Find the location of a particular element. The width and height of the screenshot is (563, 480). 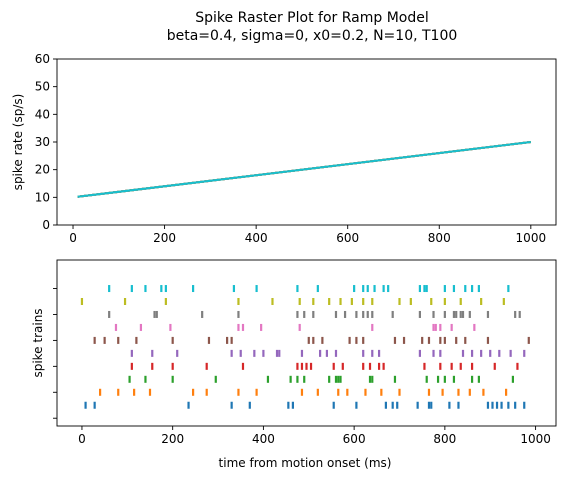

figure-title: Spike Raster Plot for Ramp Model is located at coordinates (311, 18).